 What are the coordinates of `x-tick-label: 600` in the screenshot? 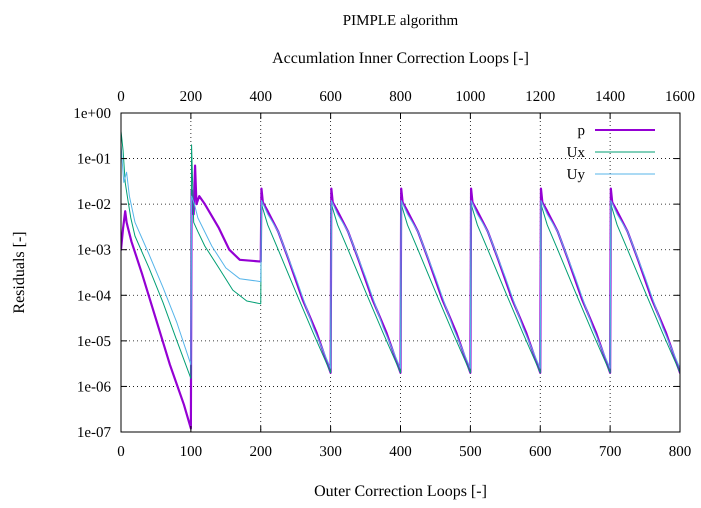 It's located at (540, 452).